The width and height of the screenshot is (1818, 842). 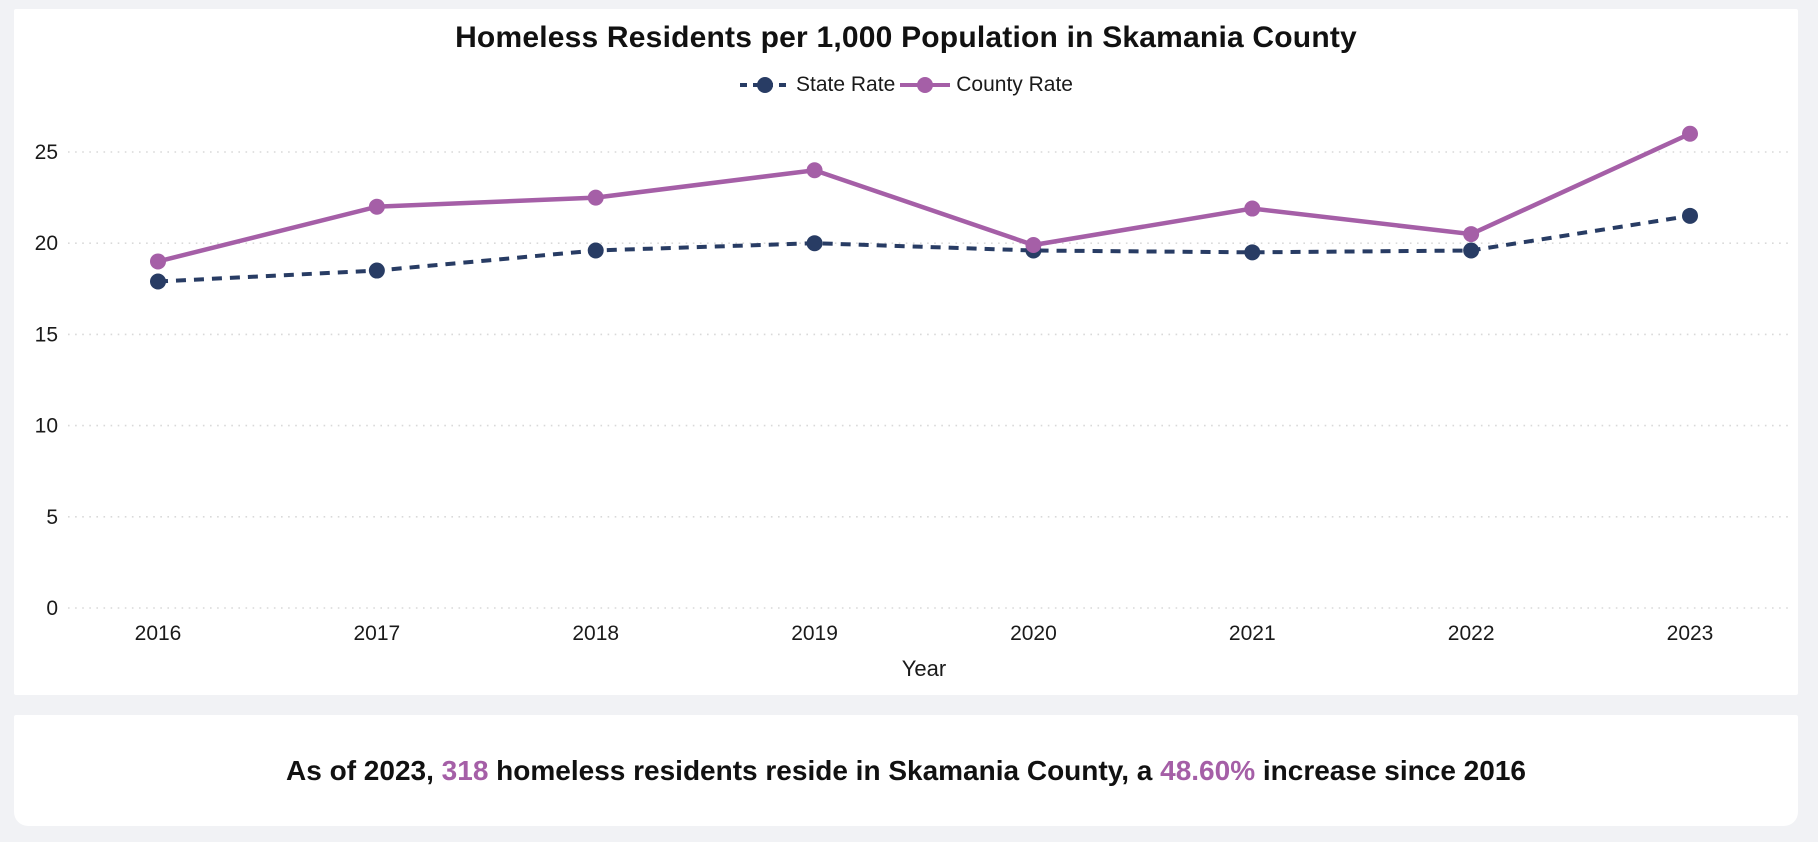 What do you see at coordinates (1471, 250) in the screenshot?
I see `data-point-state-rate-2022` at bounding box center [1471, 250].